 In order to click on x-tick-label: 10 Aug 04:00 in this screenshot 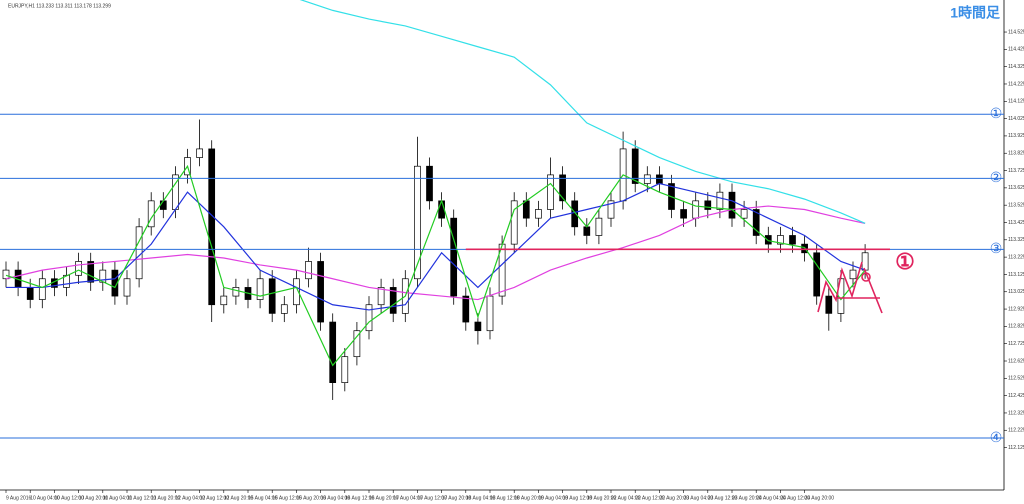, I will do `click(45, 498)`.